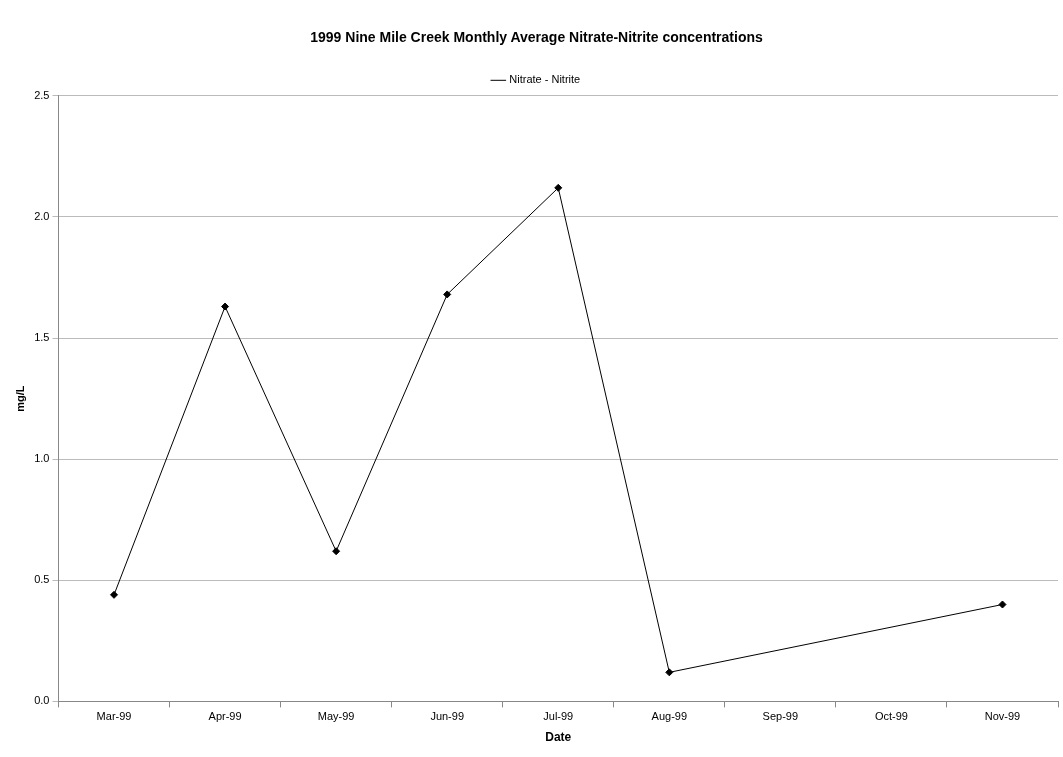 The image size is (1063, 757). I want to click on x-tick-label: Jul-99, so click(558, 716).